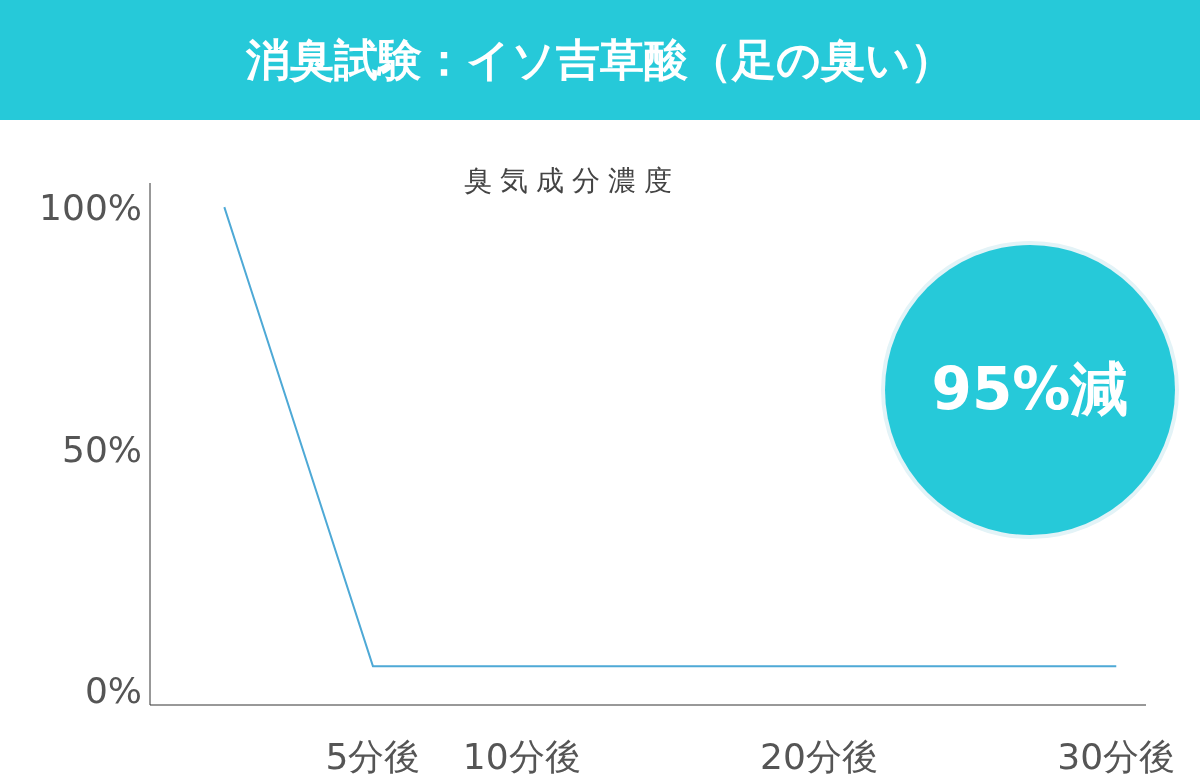  What do you see at coordinates (572, 181) in the screenshot?
I see `y-axis-title: 臭気成分濃度` at bounding box center [572, 181].